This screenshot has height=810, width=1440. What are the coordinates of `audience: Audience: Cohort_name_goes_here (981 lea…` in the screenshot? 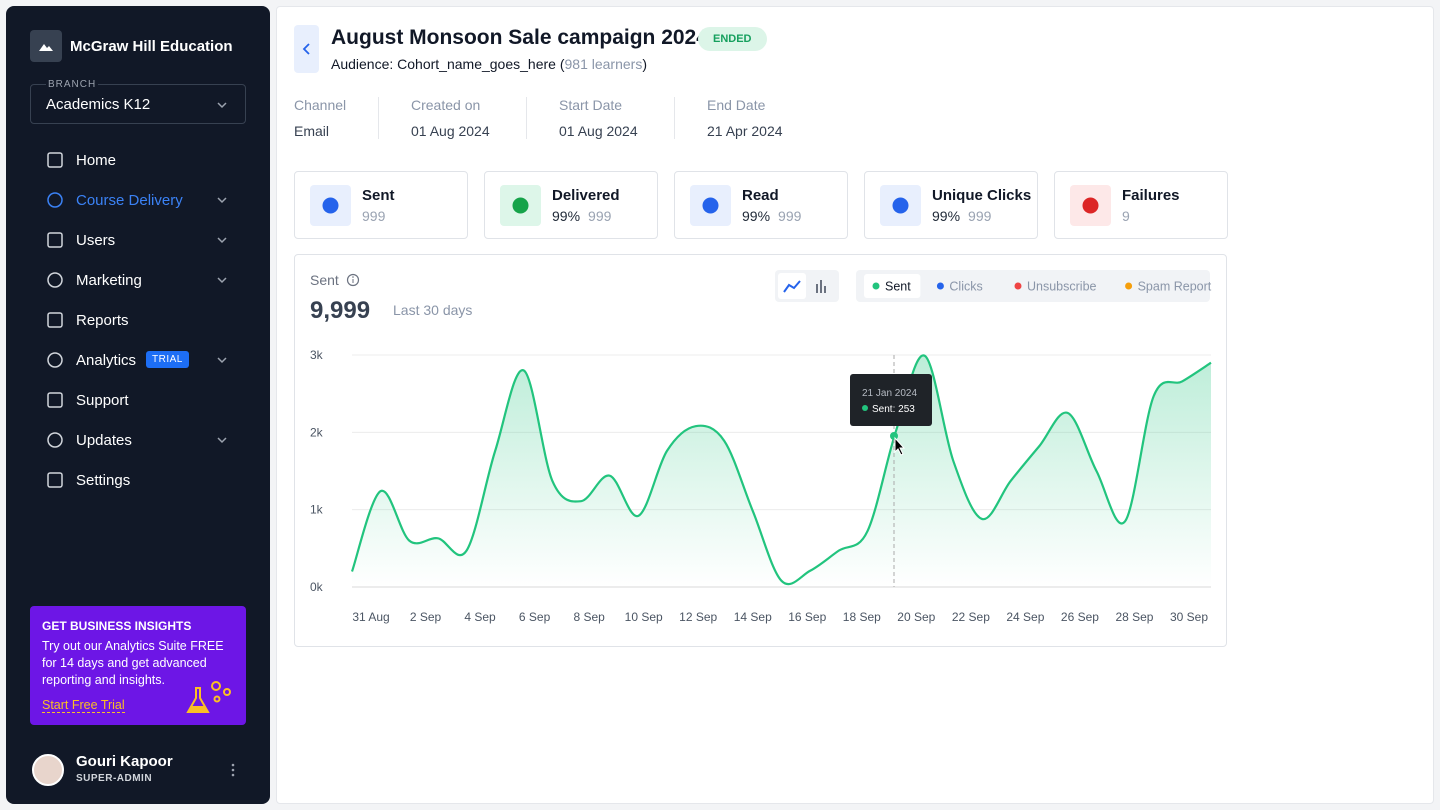 It's located at (489, 64).